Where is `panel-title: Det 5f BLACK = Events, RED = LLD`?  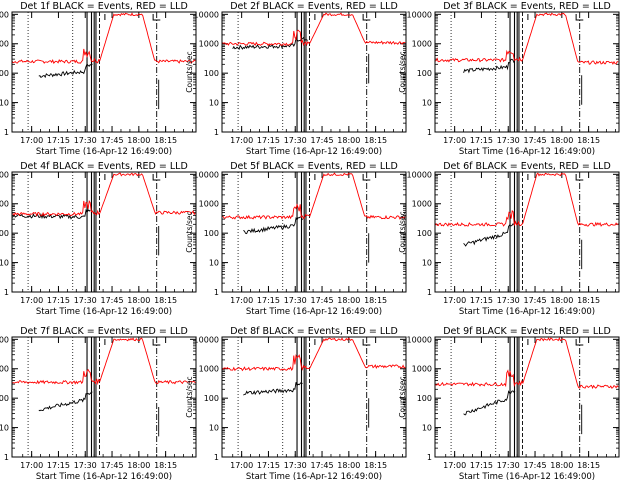 panel-title: Det 5f BLACK = Events, RED = LLD is located at coordinates (314, 166).